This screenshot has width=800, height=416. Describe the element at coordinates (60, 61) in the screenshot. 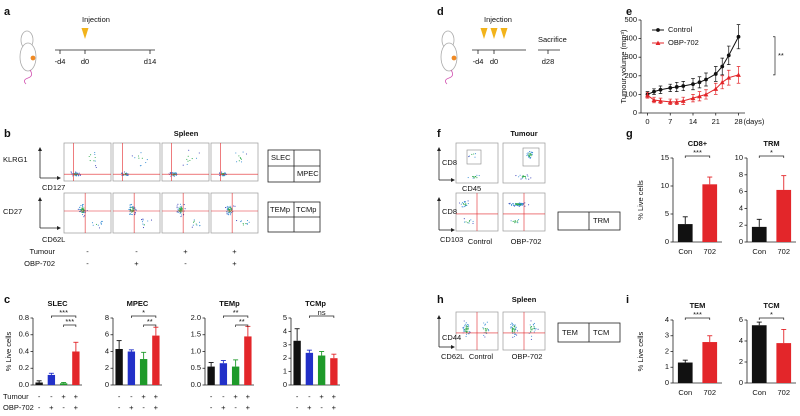

I see `timeline-label: -d4` at that location.